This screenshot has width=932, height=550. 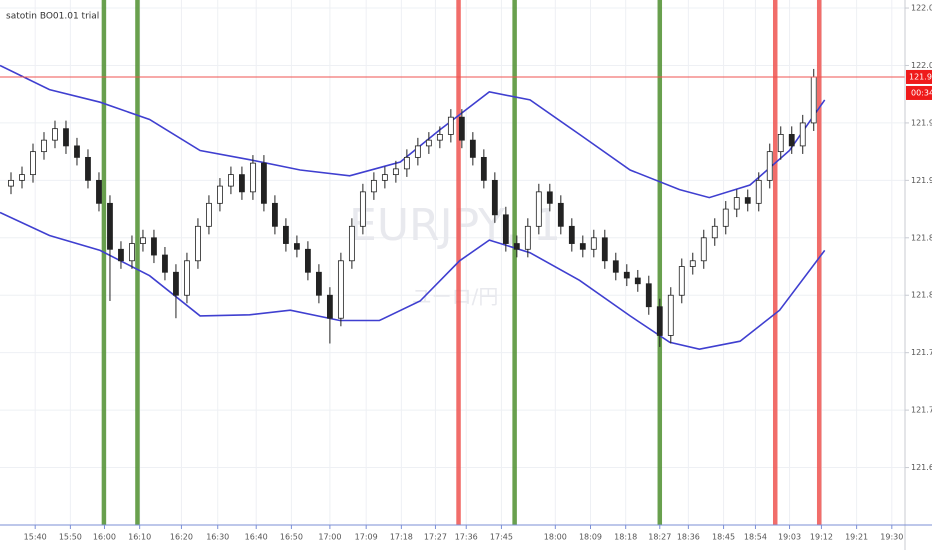 I want to click on x-tick-label: 18:54, so click(x=755, y=537).